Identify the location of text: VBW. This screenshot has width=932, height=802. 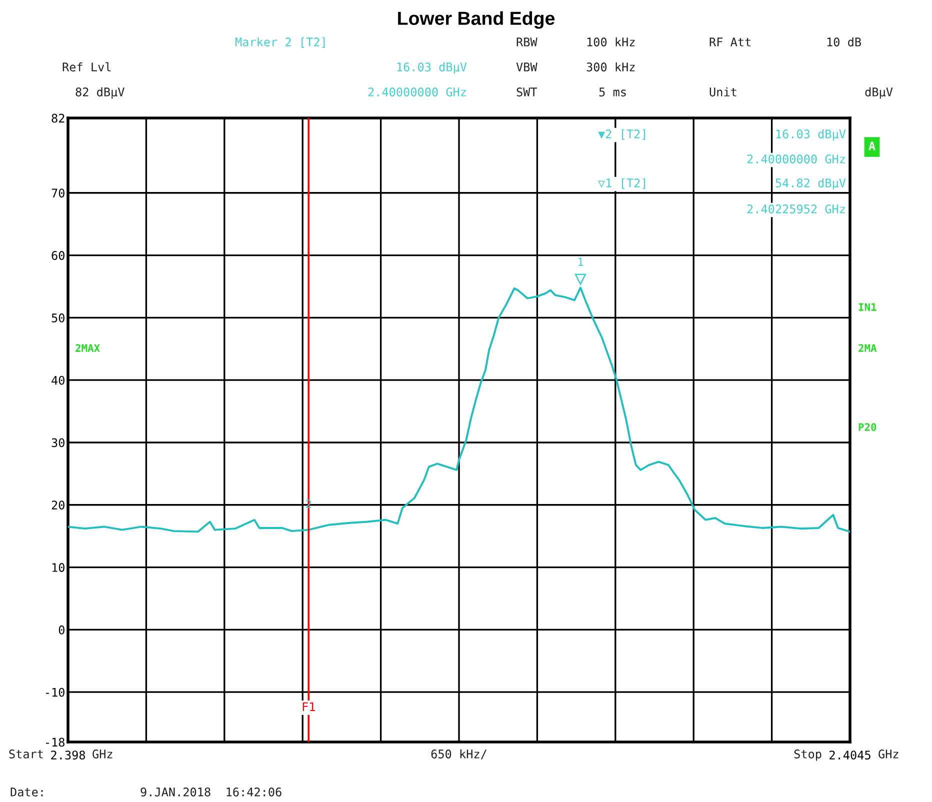
(527, 67).